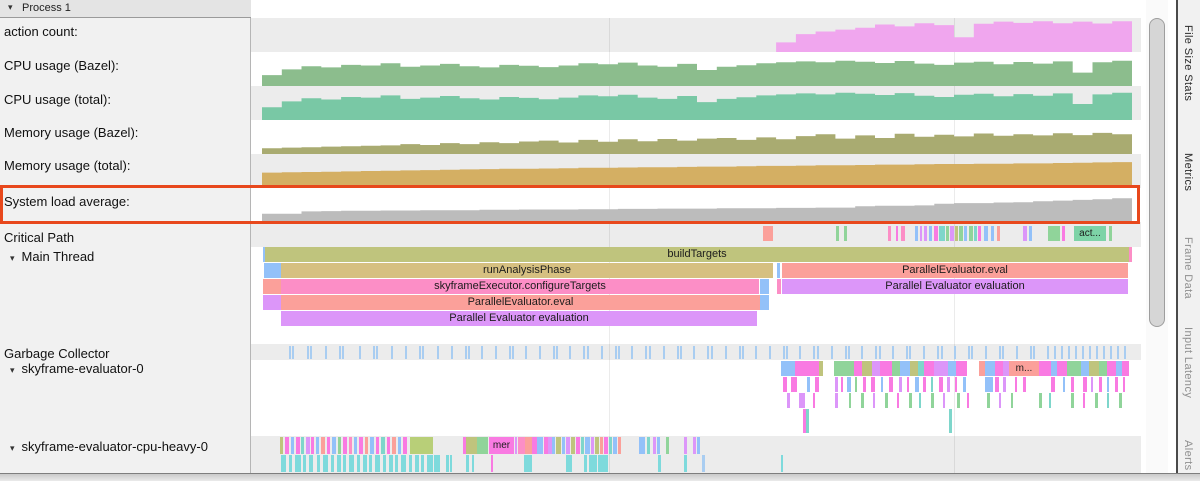 This screenshot has height=481, width=1200. What do you see at coordinates (1188, 363) in the screenshot?
I see `sidebar-tab-input-latency: Input Latency` at bounding box center [1188, 363].